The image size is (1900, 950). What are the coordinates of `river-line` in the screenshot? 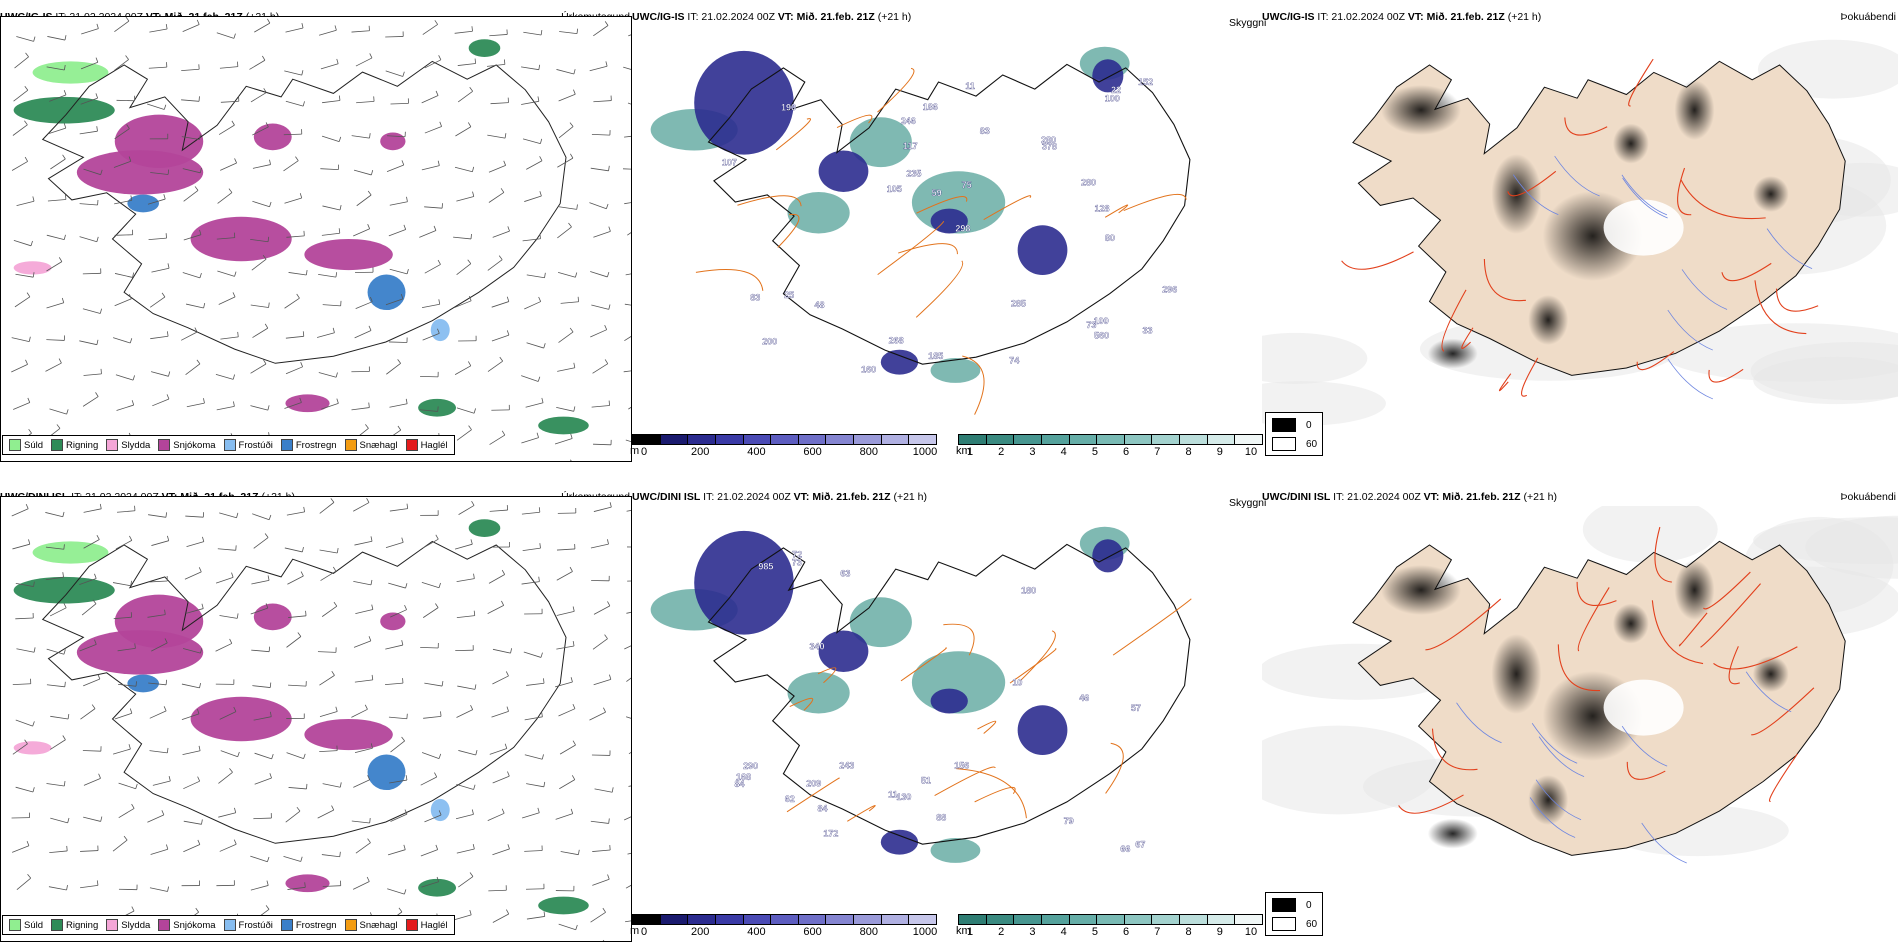 It's located at (1554, 743).